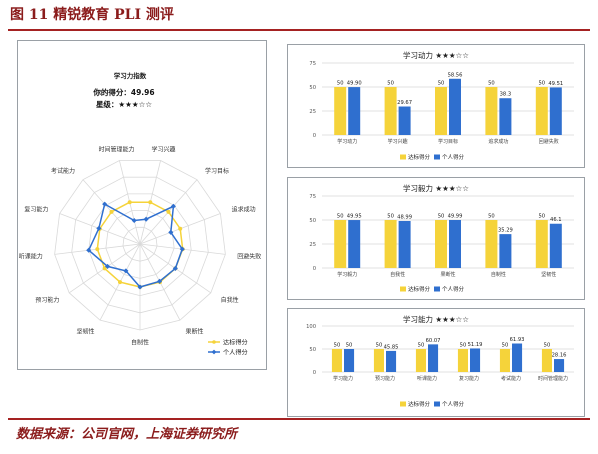 The height and width of the screenshot is (454, 598). What do you see at coordinates (117, 149) in the screenshot?
I see `radar-axis-label: 时间管理能力` at bounding box center [117, 149].